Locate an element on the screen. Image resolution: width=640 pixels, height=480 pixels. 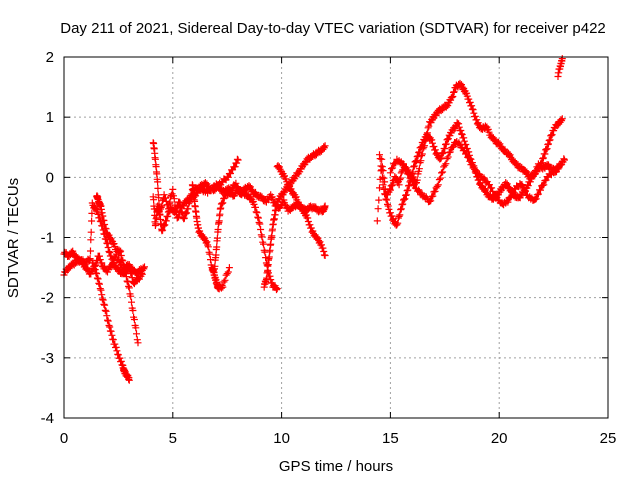
x-tick-label: 15 is located at coordinates (390, 438).